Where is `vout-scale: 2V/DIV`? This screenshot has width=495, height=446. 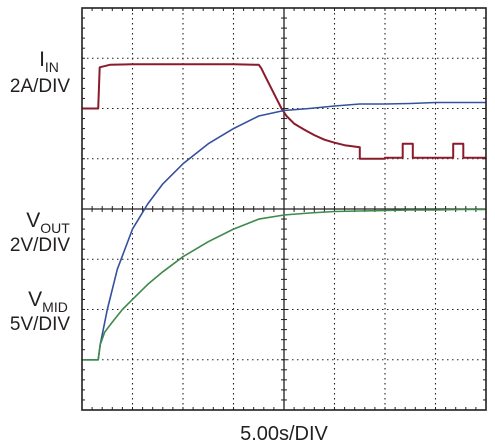
vout-scale: 2V/DIV is located at coordinates (40, 245).